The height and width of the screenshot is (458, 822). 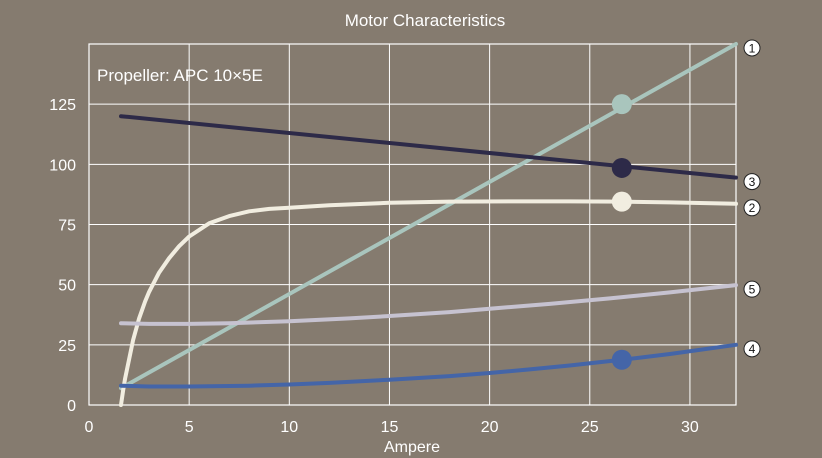 What do you see at coordinates (425, 20) in the screenshot?
I see `chart-title: Motor Characteristics` at bounding box center [425, 20].